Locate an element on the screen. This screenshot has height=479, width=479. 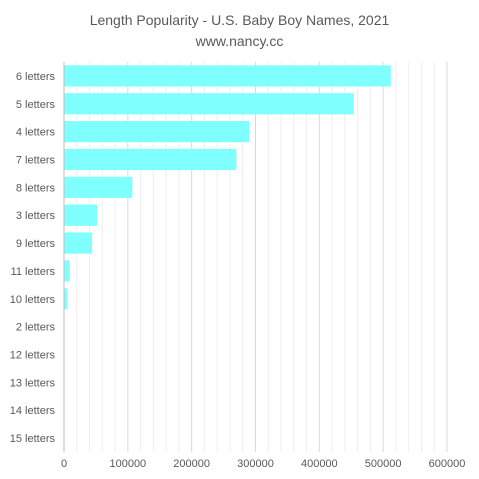
category-label: 3 letters is located at coordinates (36, 216).